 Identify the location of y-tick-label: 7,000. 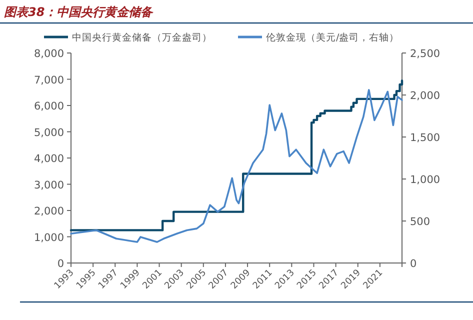
(49, 80).